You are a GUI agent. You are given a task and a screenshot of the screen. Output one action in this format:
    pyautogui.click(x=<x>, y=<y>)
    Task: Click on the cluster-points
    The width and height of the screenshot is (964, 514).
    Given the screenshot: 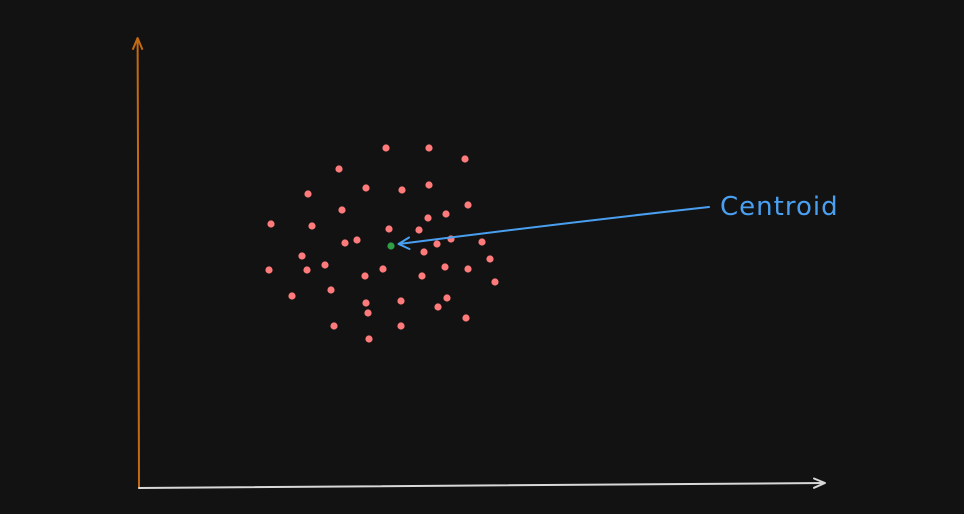 What is the action you would take?
    pyautogui.click(x=382, y=243)
    